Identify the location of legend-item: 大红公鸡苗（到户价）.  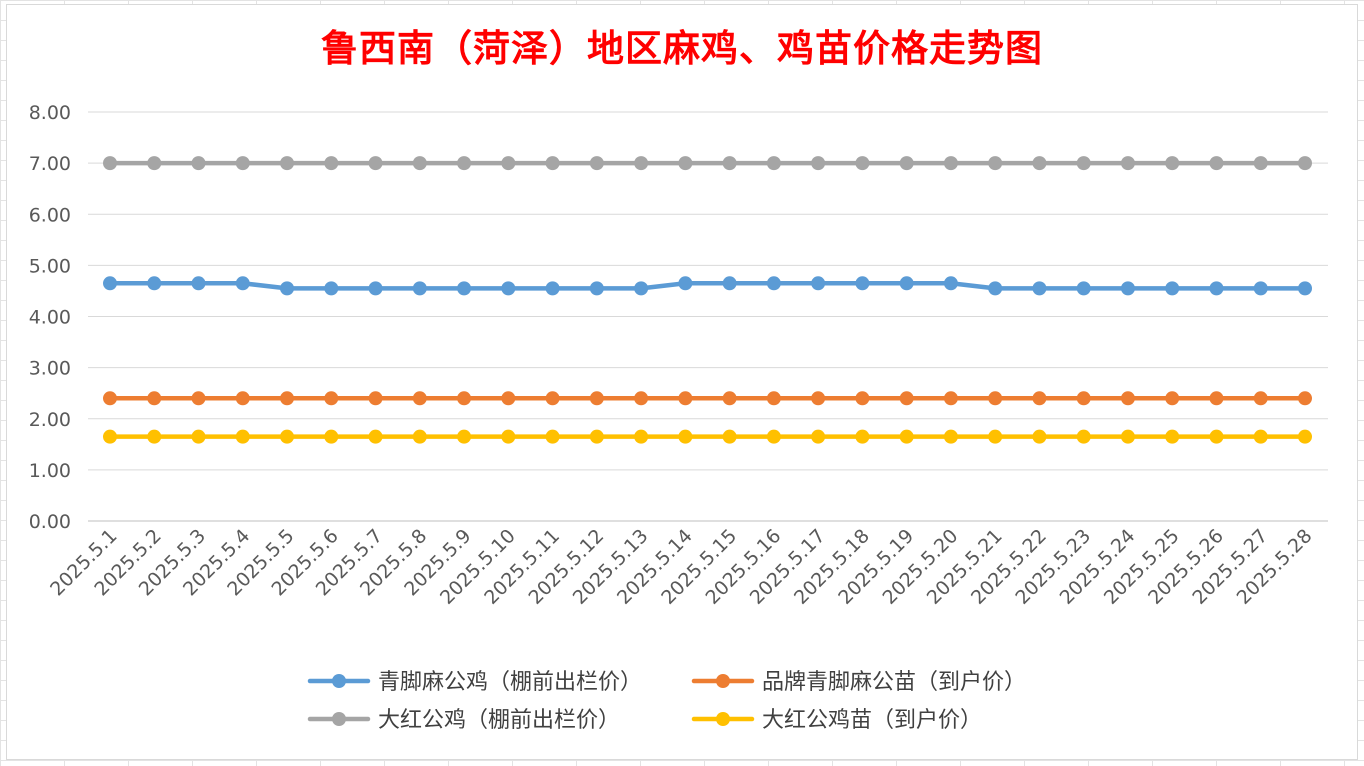
(836, 720).